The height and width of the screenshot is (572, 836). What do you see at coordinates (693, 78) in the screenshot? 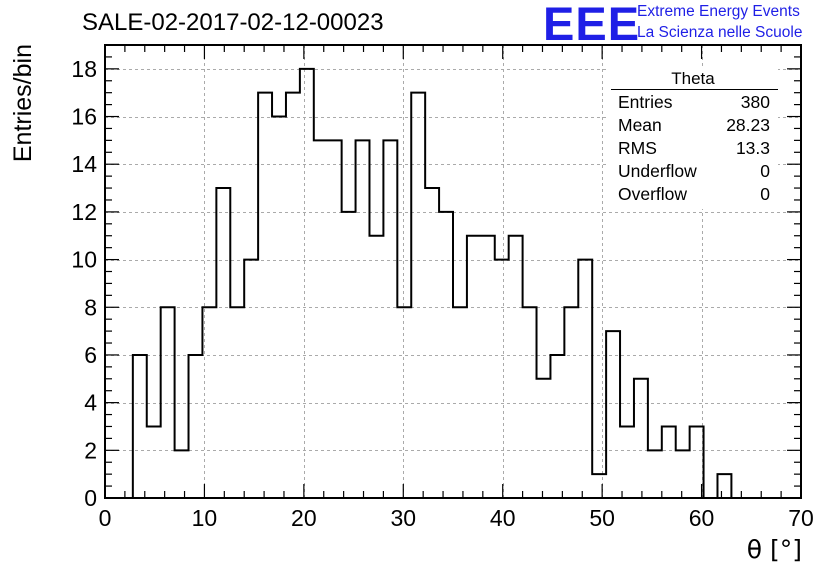
I see `stats-title: Theta` at bounding box center [693, 78].